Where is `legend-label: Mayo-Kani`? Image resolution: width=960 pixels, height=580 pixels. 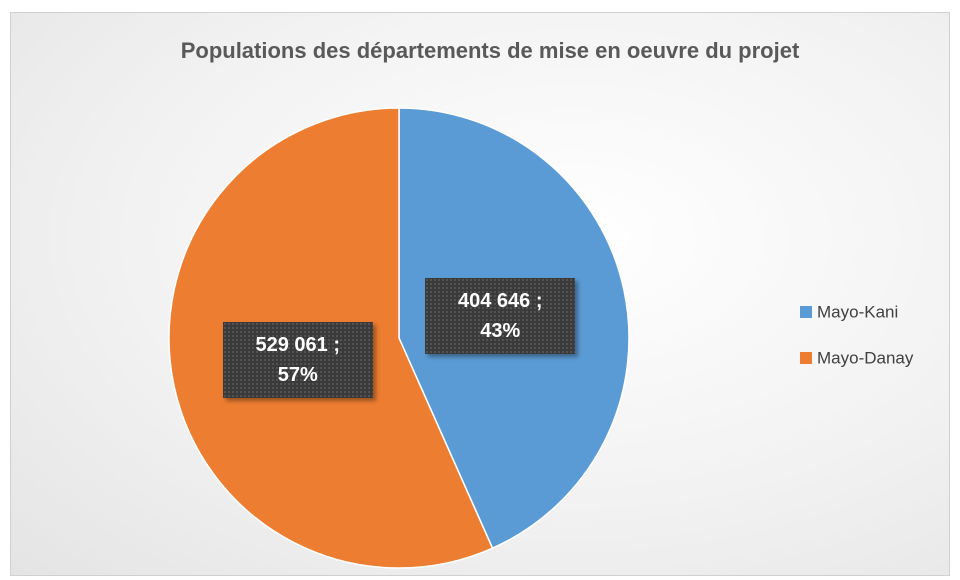
legend-label: Mayo-Kani is located at coordinates (857, 311).